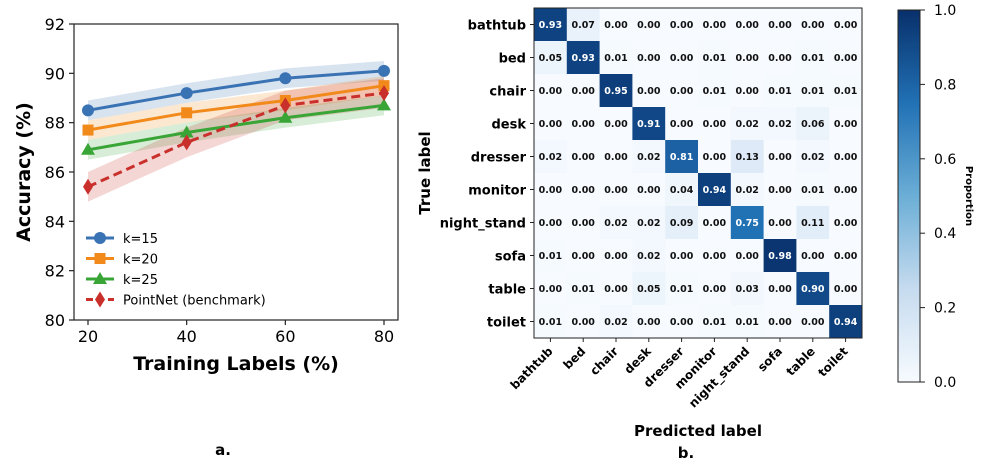 Image resolution: width=982 pixels, height=476 pixels. I want to click on heatmap-value: 0.93, so click(582, 58).